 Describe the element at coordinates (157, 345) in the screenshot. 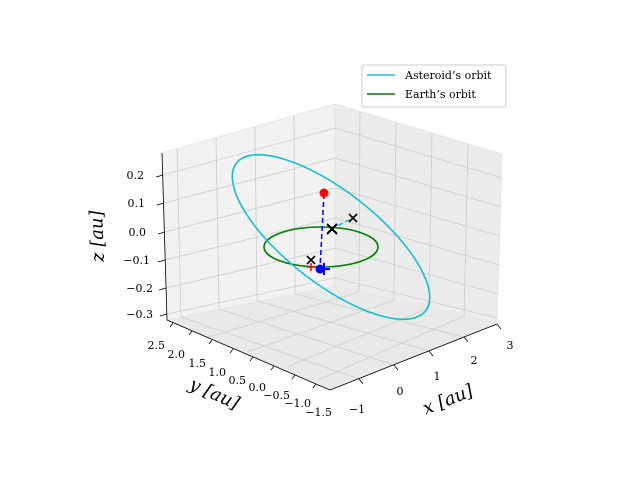

I see `y-tick-label: 2.5` at that location.